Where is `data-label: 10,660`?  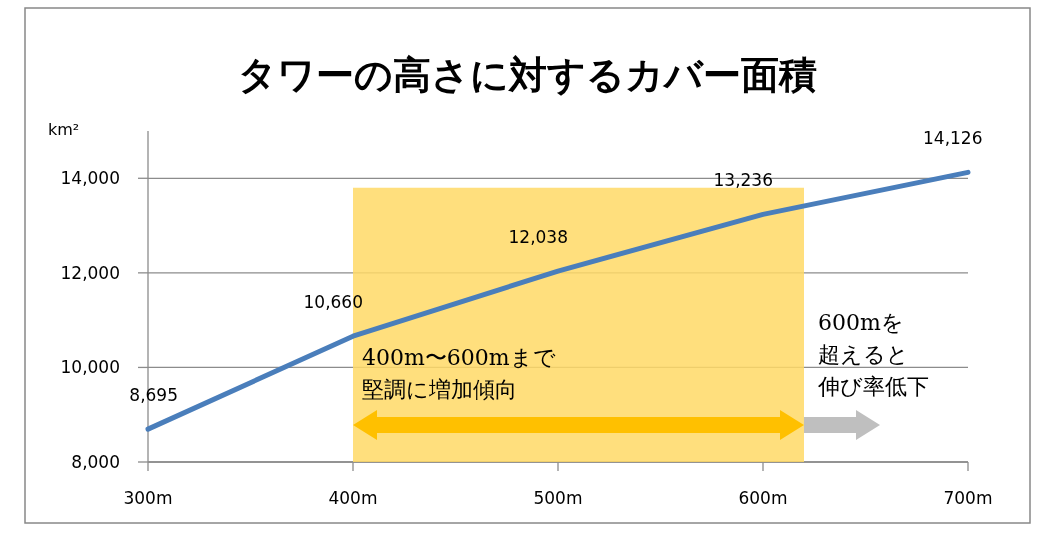
data-label: 10,660 is located at coordinates (333, 302).